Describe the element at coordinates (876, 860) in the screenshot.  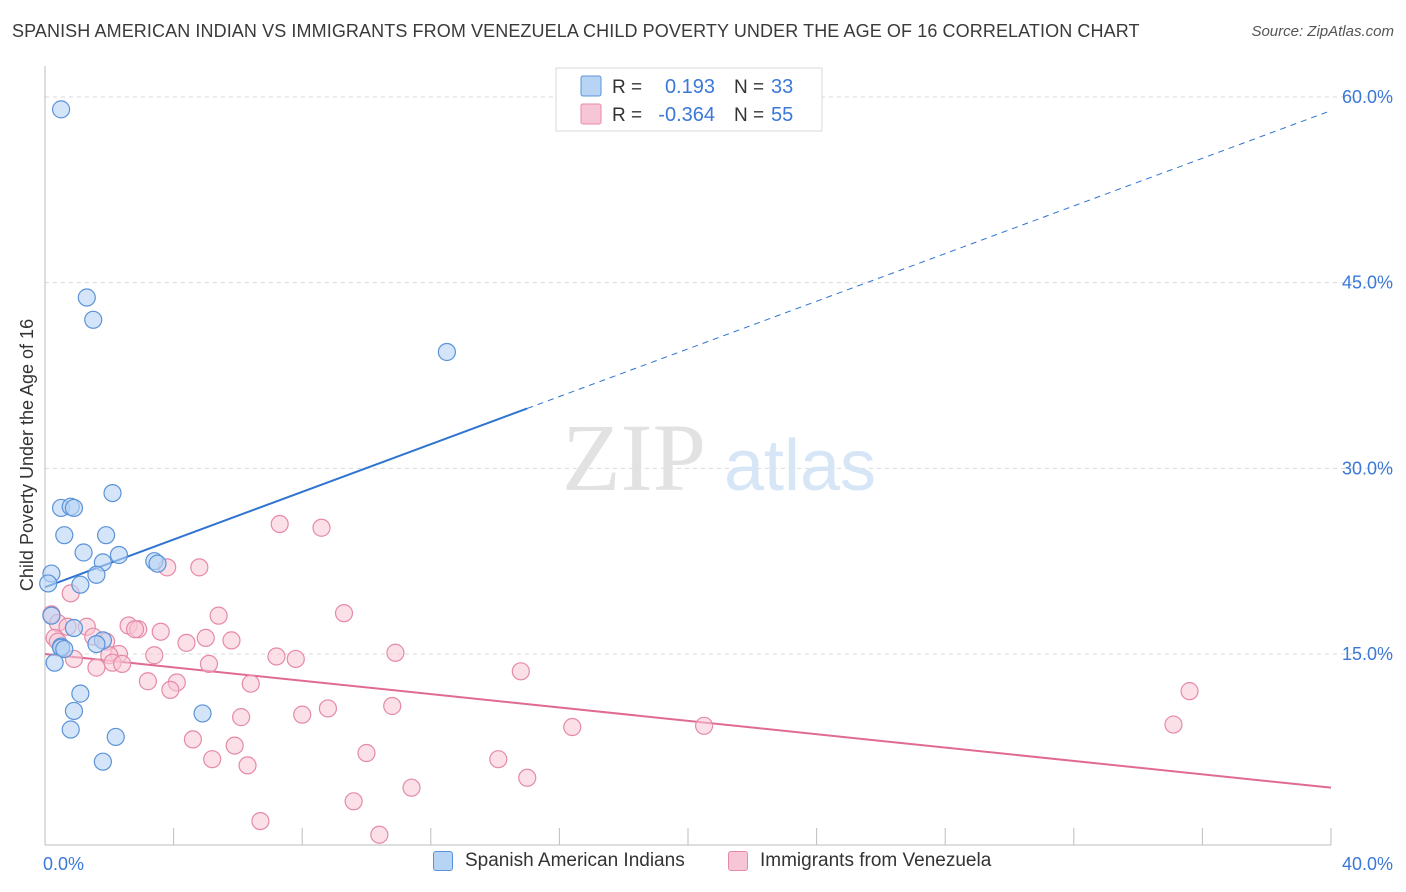
I see `legend-label-venezuela: Immigrants from Venezuela` at that location.